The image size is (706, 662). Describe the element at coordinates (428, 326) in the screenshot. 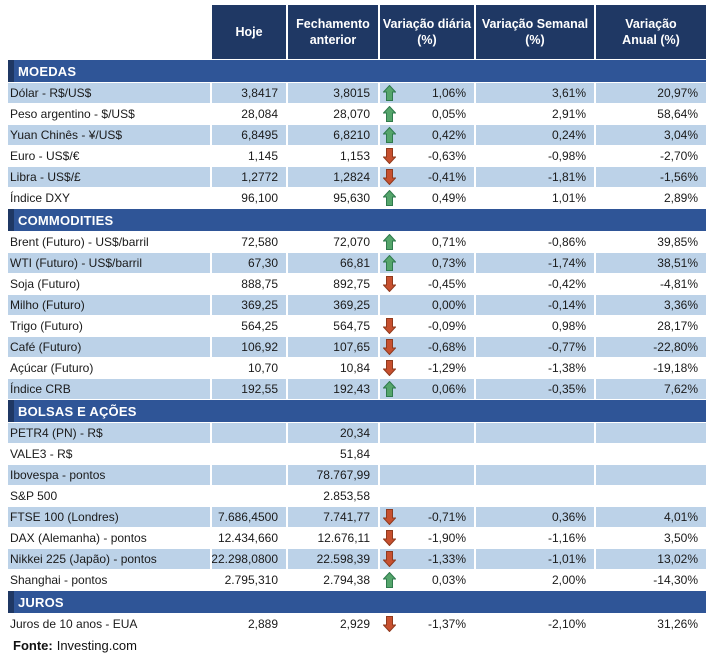

I see `variacao-diaria-cell: -0,09%` at that location.